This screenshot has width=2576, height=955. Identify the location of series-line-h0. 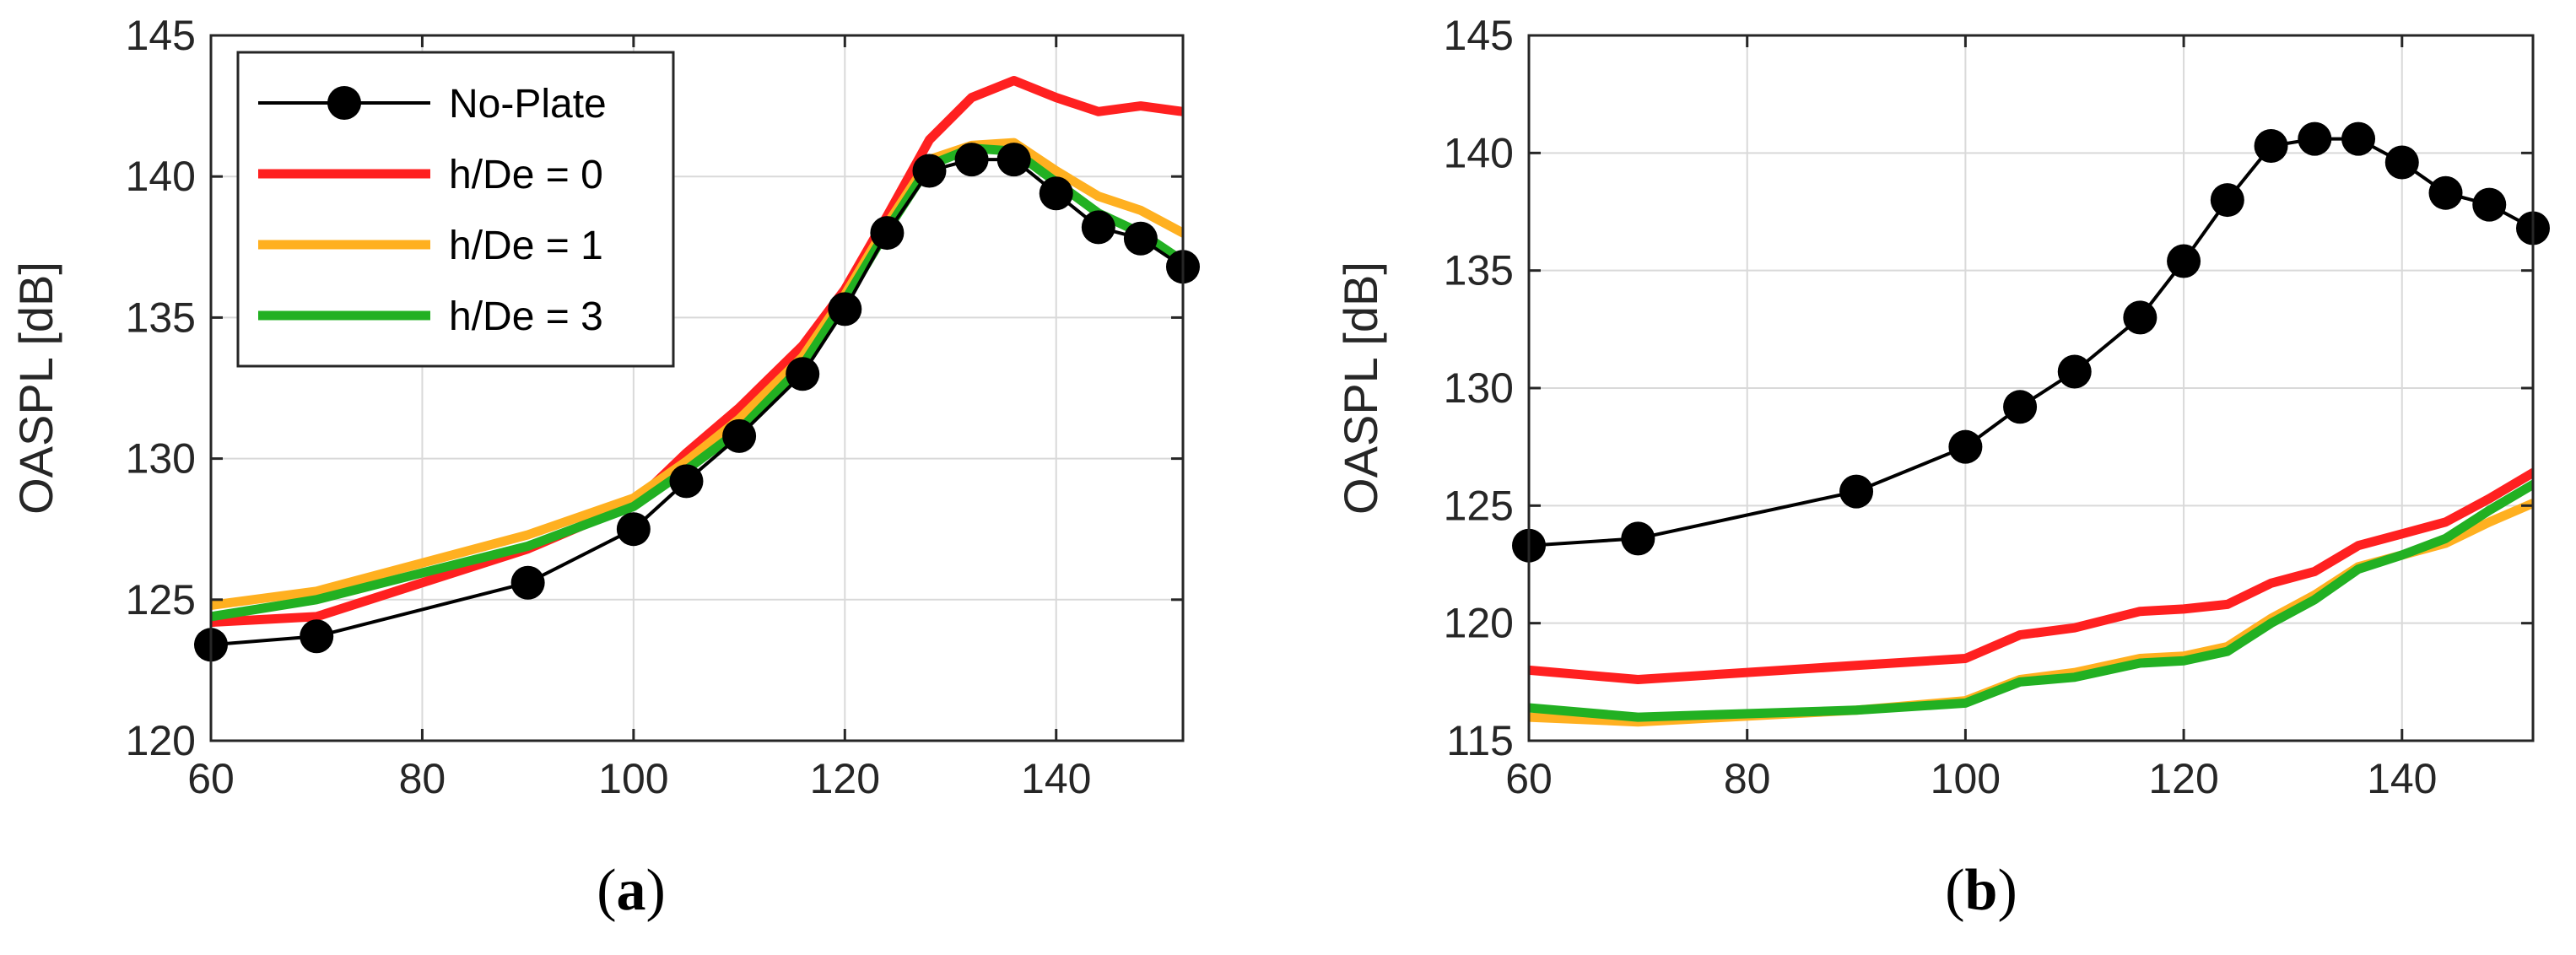
(2031, 575).